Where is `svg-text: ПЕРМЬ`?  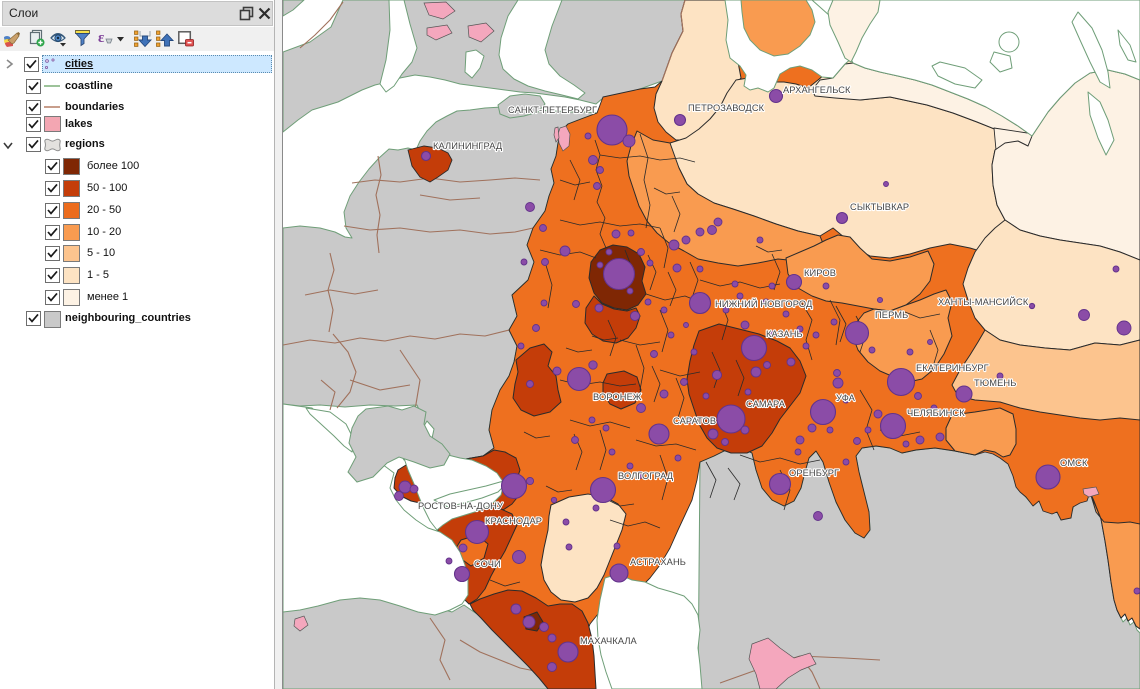
svg-text: ПЕРМЬ is located at coordinates (891, 315).